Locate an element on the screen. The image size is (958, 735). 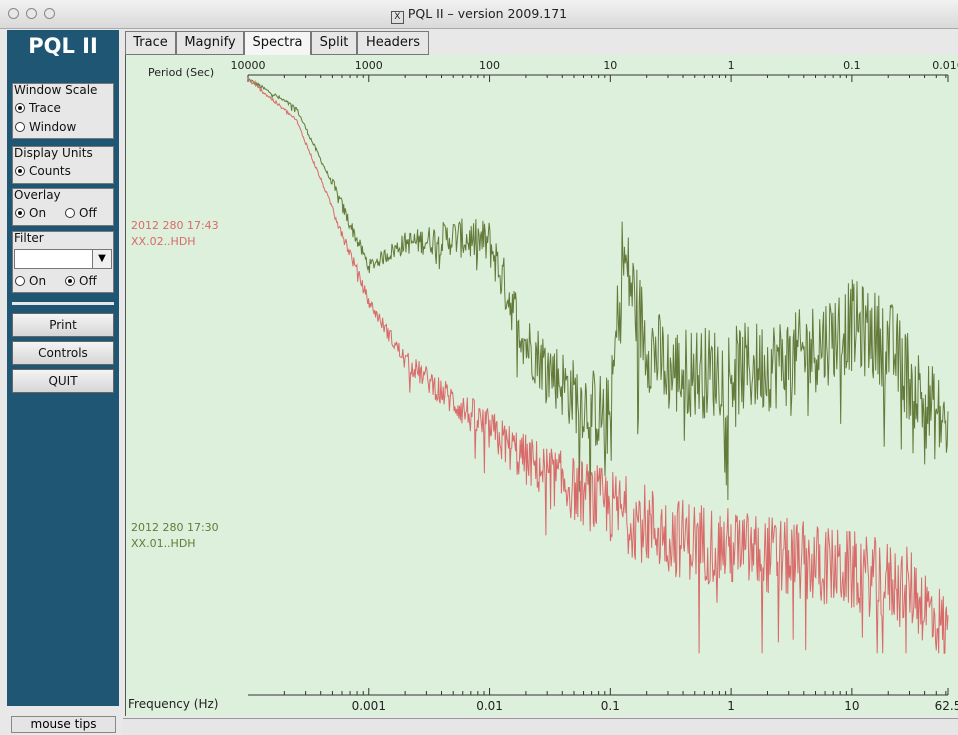
mouse-tips-button: mouse tips is located at coordinates (63, 724).